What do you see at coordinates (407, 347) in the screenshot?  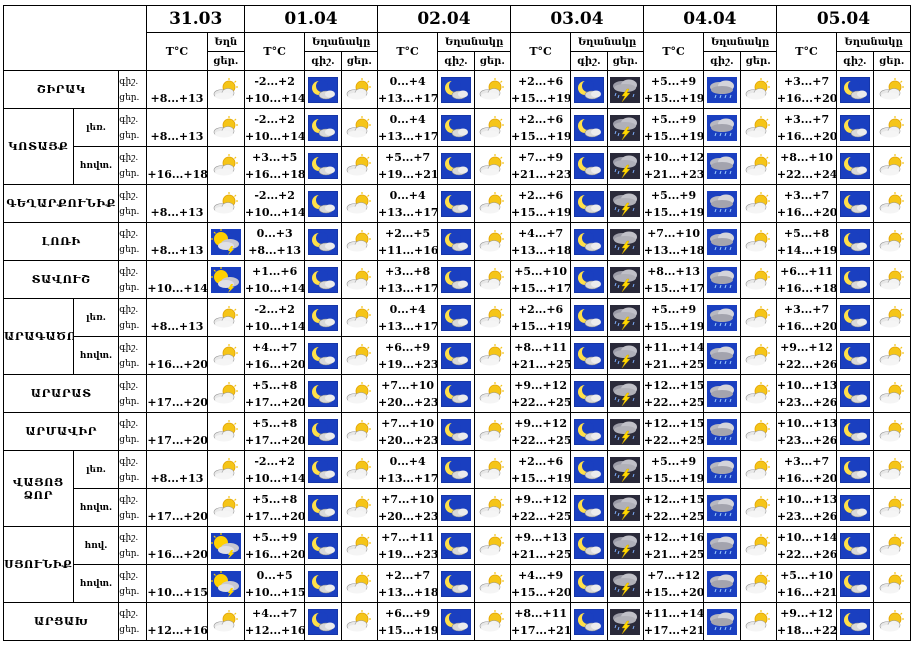 I see `night-temp: +6...+9` at bounding box center [407, 347].